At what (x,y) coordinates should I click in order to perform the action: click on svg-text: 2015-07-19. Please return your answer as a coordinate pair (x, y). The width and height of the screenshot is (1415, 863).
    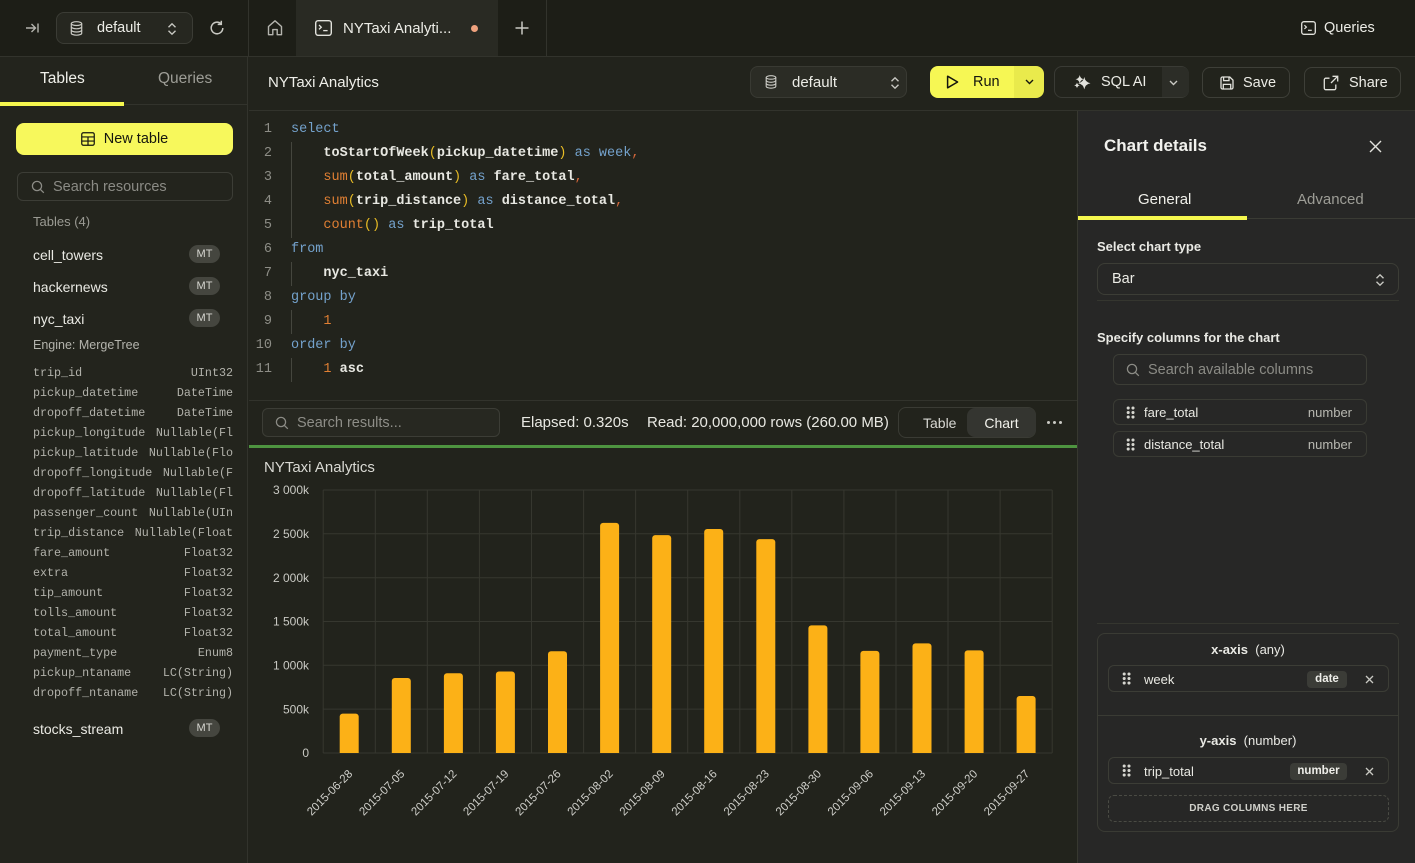
    Looking at the image, I should click on (486, 793).